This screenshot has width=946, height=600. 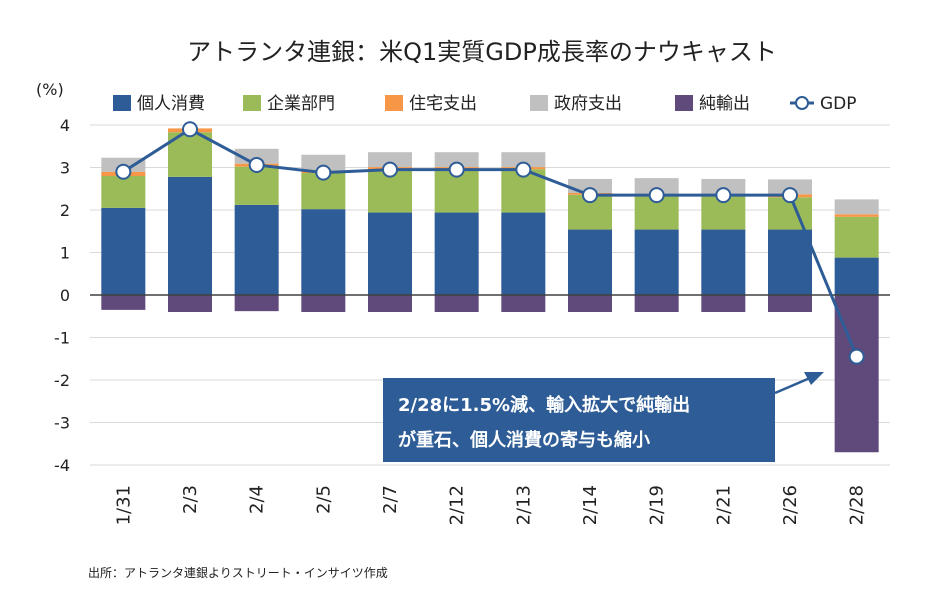 I want to click on y-tick-label: 4, so click(x=65, y=125).